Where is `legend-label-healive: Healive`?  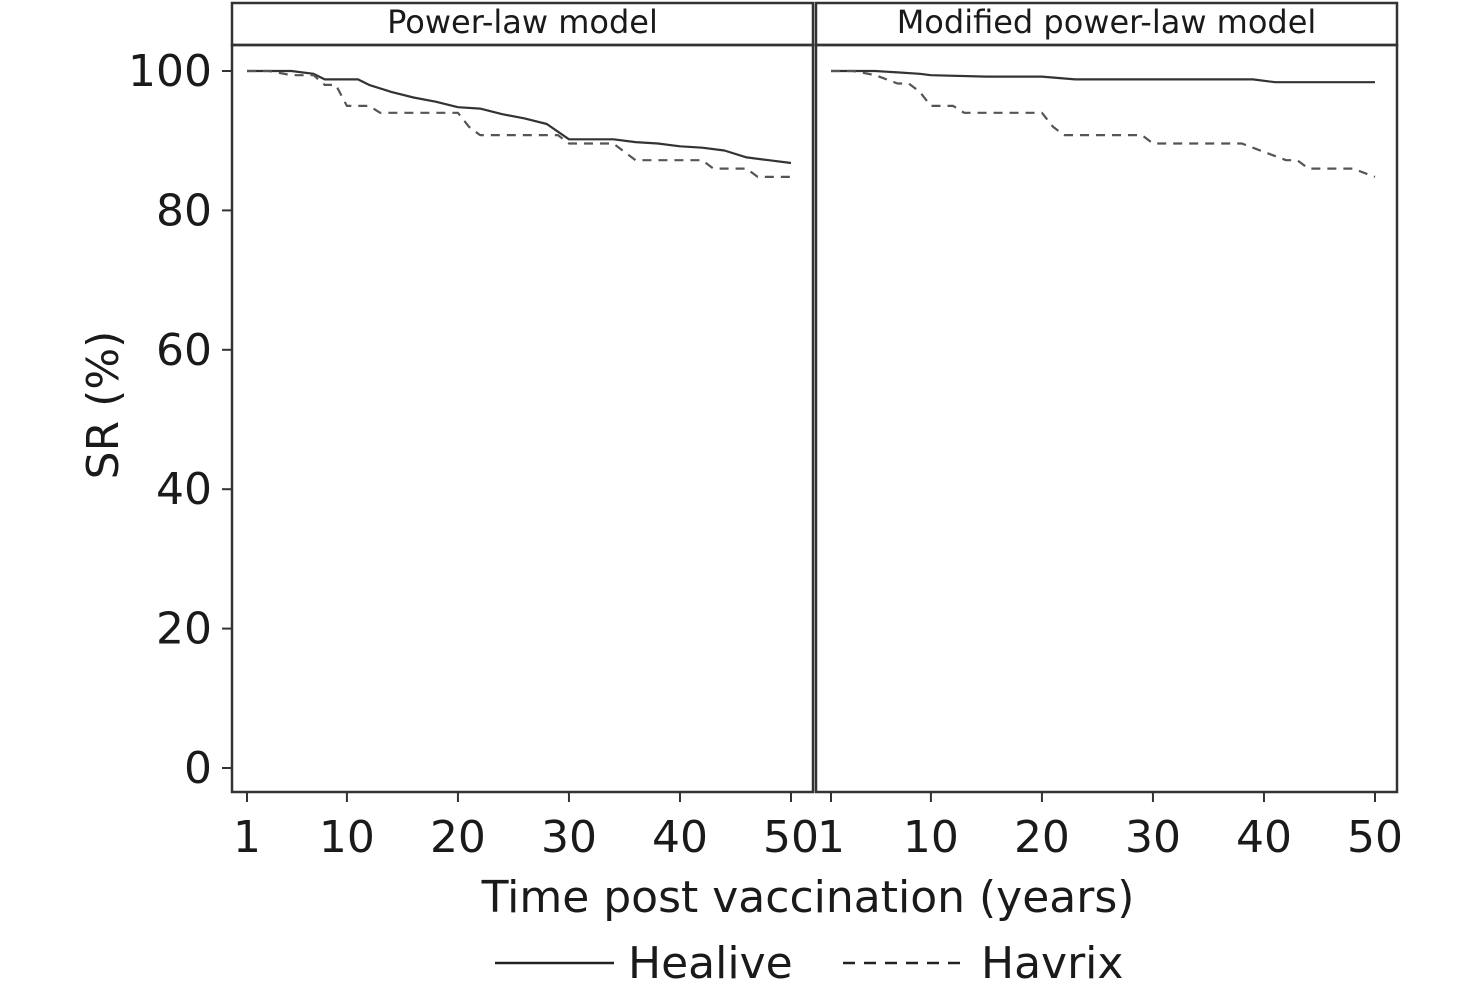
legend-label-healive: Healive is located at coordinates (710, 963).